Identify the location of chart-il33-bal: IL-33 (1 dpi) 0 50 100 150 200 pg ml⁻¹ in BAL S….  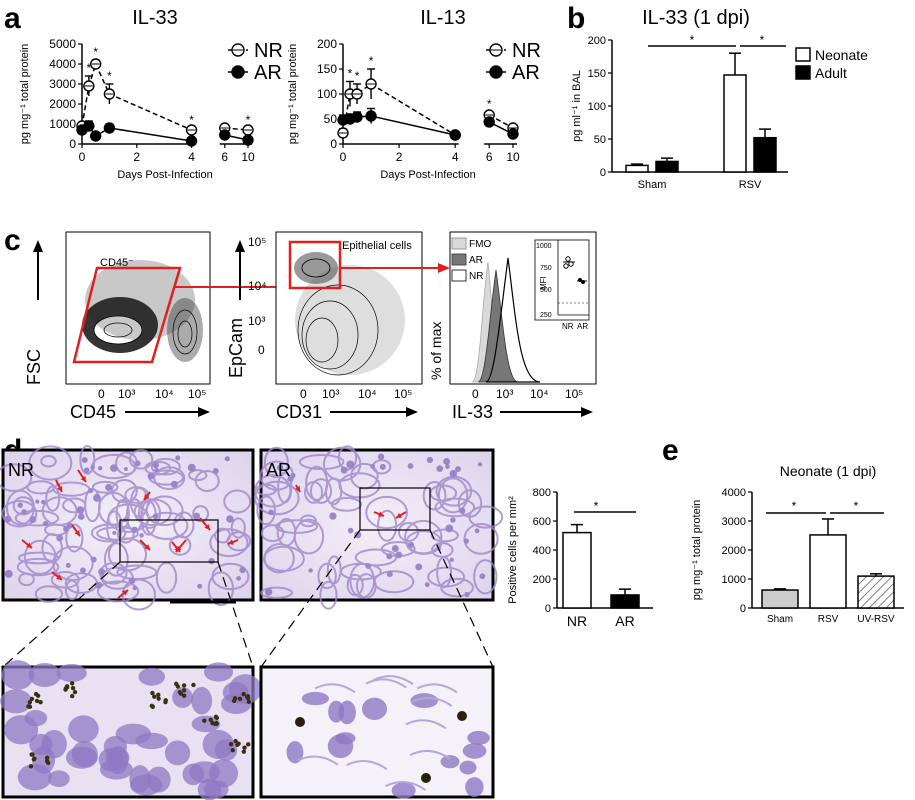
(719, 99).